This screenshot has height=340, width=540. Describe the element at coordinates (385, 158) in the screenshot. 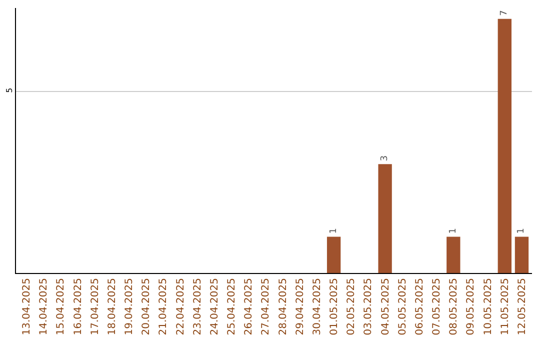

I see `data-label: 3` at that location.